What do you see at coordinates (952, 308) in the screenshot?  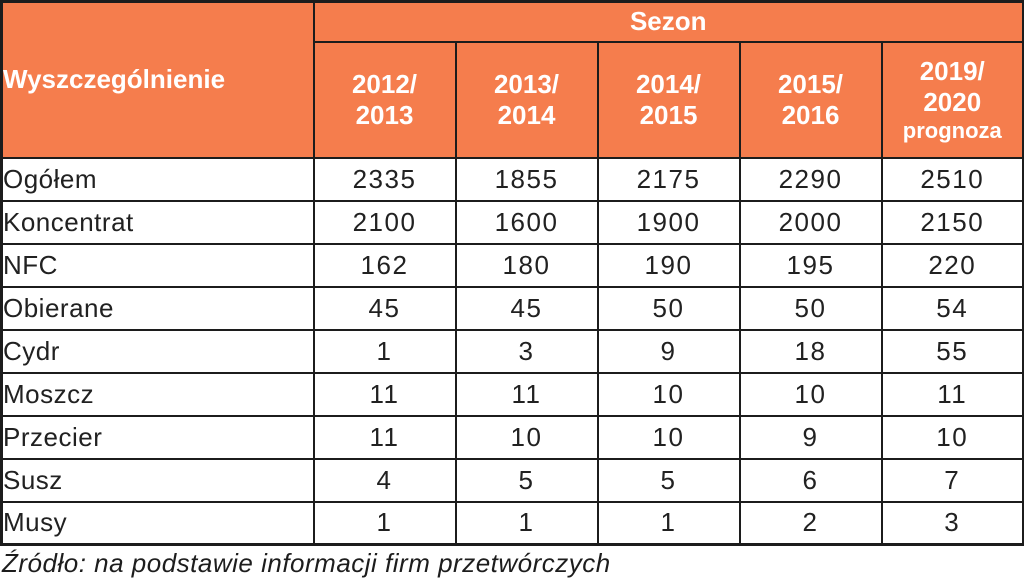 I see `value-cell: 54` at bounding box center [952, 308].